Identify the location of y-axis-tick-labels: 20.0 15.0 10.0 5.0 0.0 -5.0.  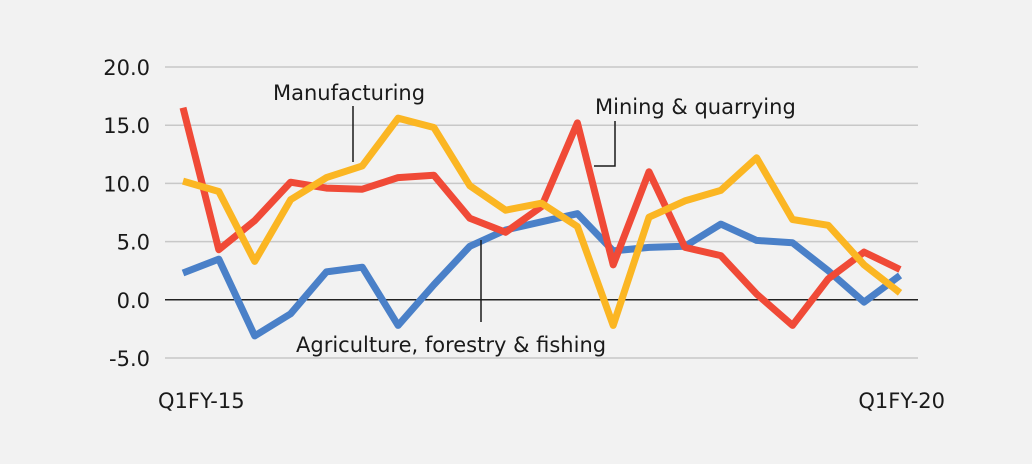
(126, 213).